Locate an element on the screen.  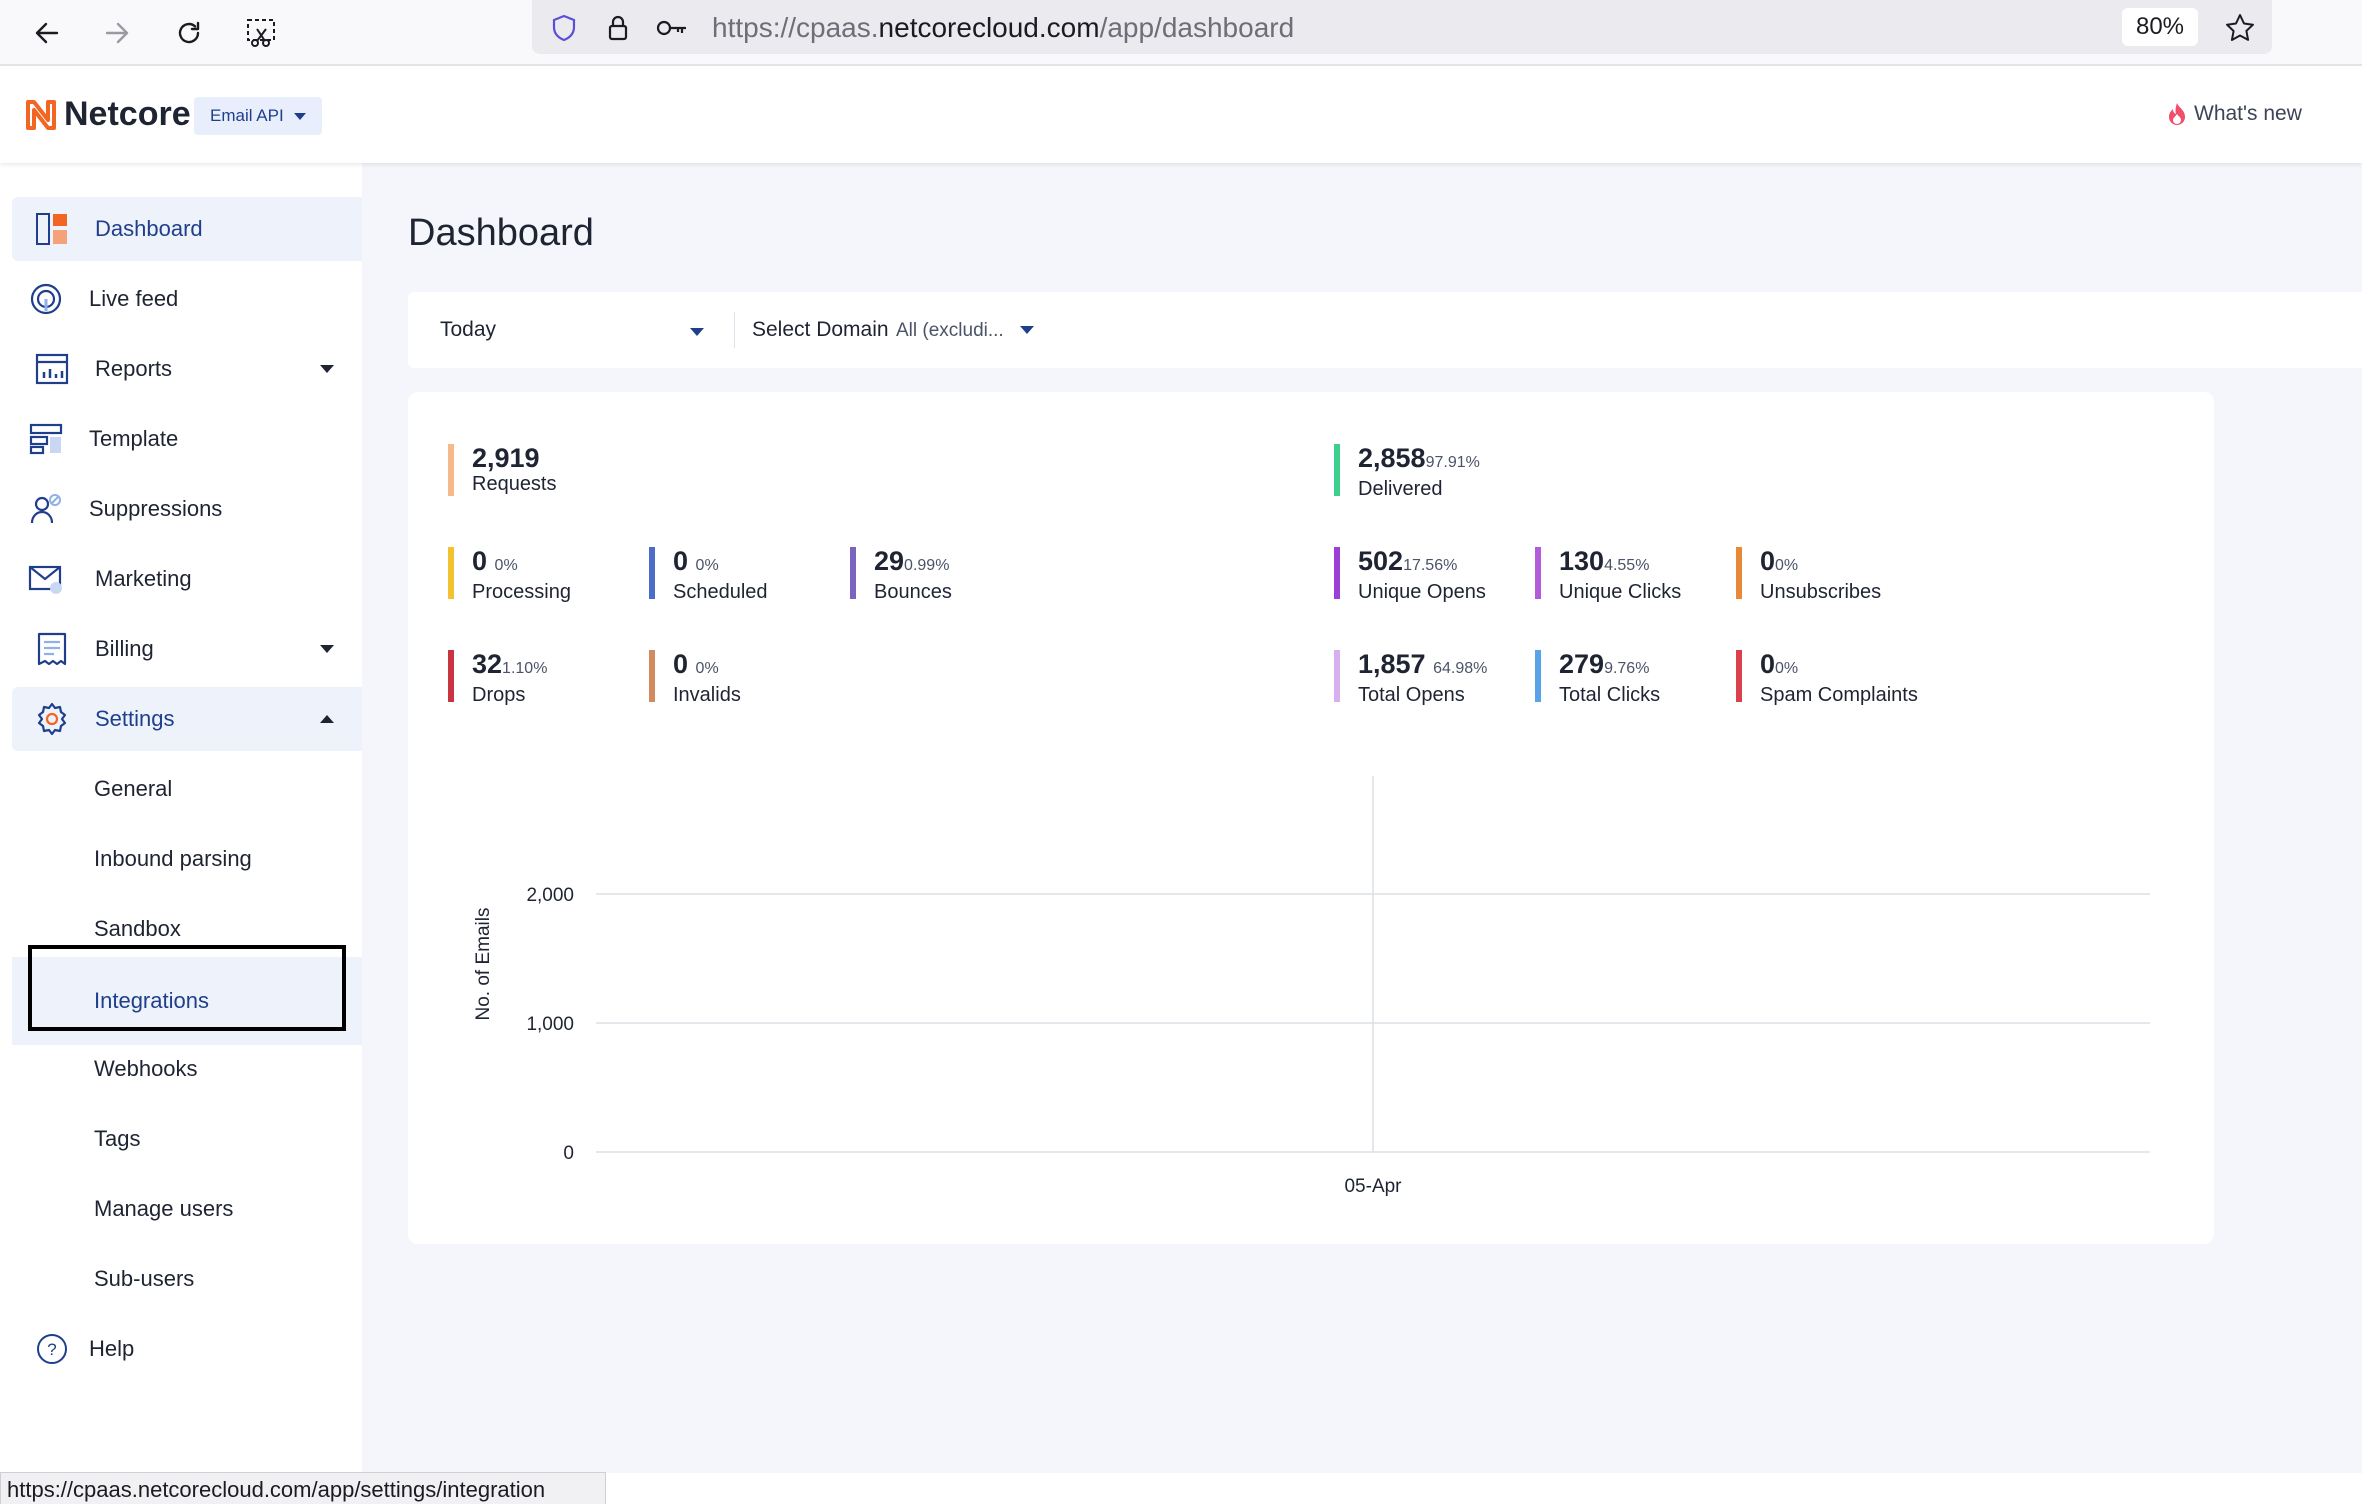
lock-icon is located at coordinates (618, 28).